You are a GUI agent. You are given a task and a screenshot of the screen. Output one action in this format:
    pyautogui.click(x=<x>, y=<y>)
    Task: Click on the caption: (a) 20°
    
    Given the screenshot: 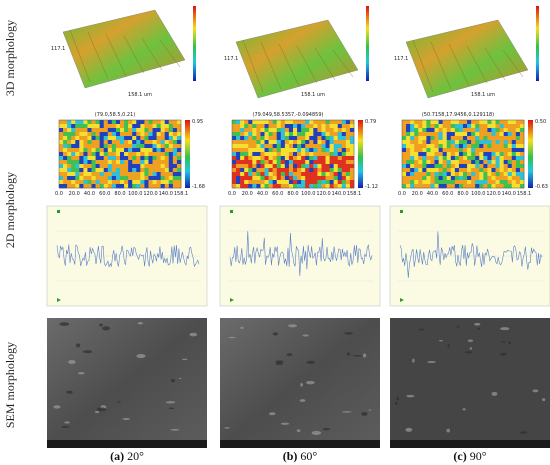 What is the action you would take?
    pyautogui.click(x=127, y=456)
    